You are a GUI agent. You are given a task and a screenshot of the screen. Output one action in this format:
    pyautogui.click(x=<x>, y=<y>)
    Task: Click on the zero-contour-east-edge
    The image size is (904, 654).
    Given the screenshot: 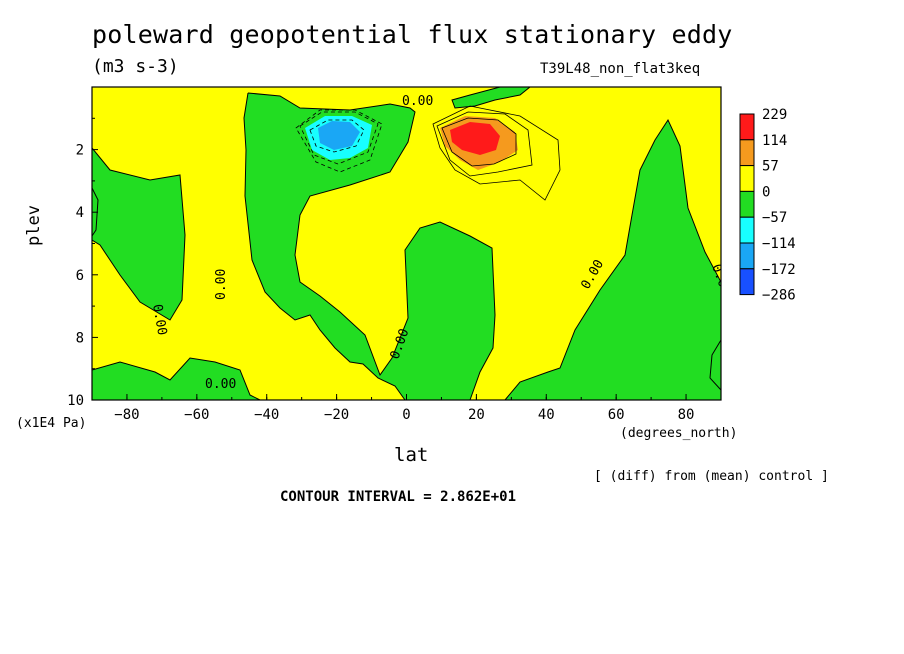 What is the action you would take?
    pyautogui.click(x=715, y=365)
    